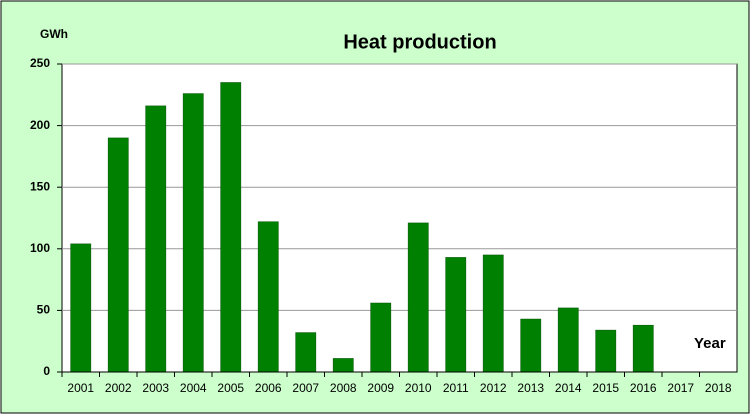 Image resolution: width=750 pixels, height=414 pixels. I want to click on y-tick-label: 50, so click(44, 310).